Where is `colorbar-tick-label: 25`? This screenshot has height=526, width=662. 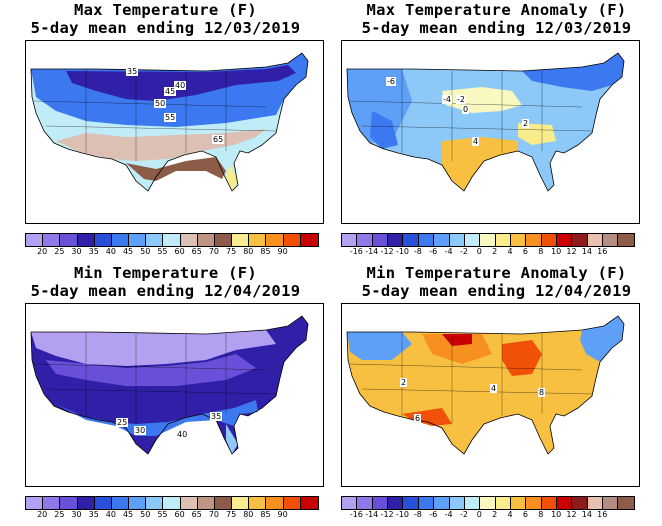 colorbar-tick-label: 25 is located at coordinates (59, 514).